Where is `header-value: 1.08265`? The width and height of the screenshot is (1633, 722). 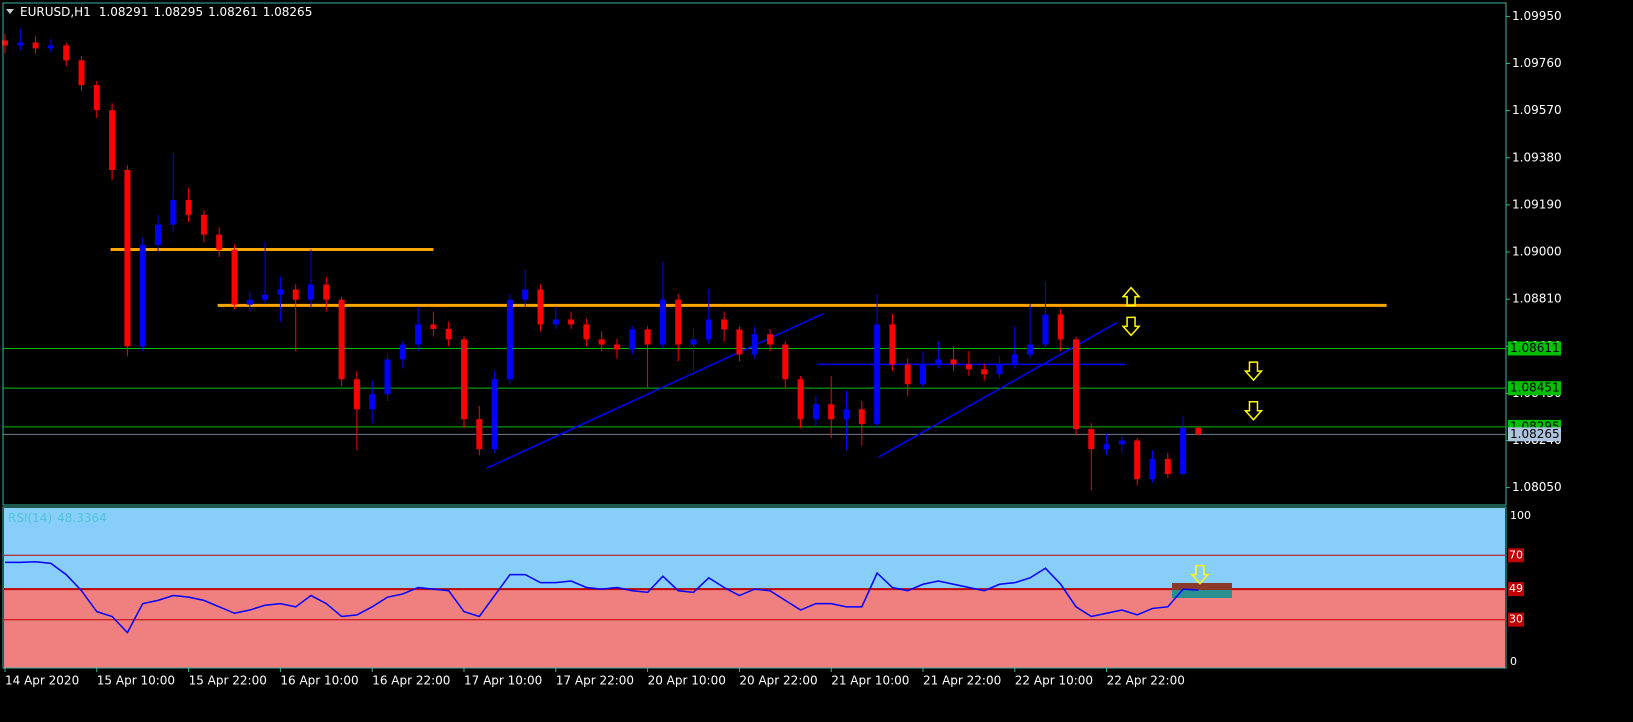
header-value: 1.08265 is located at coordinates (288, 12).